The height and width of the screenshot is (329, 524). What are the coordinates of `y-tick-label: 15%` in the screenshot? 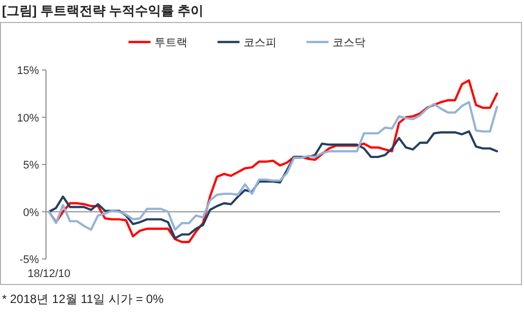 It's located at (27, 71).